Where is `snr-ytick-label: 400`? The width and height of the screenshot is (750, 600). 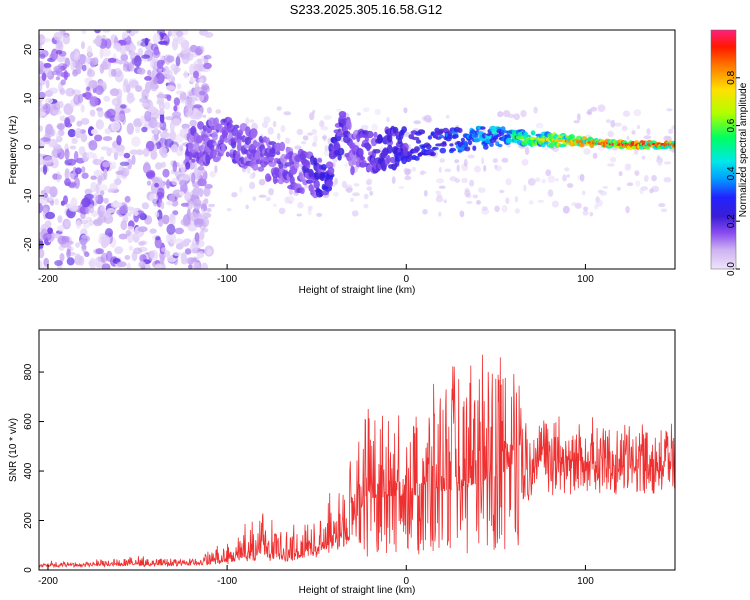
snr-ytick-label: 400 is located at coordinates (28, 470).